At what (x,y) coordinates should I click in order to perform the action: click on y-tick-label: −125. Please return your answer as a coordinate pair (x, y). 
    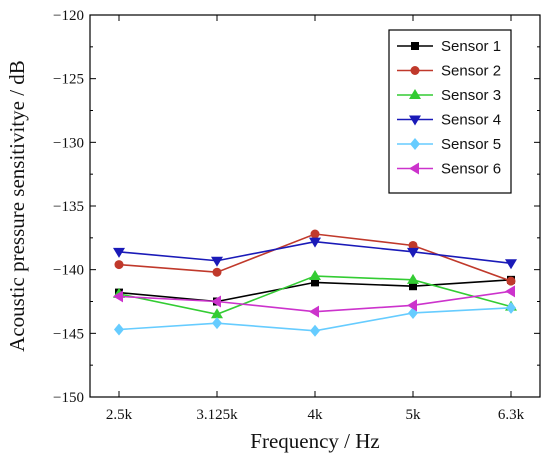
    Looking at the image, I should click on (68, 80).